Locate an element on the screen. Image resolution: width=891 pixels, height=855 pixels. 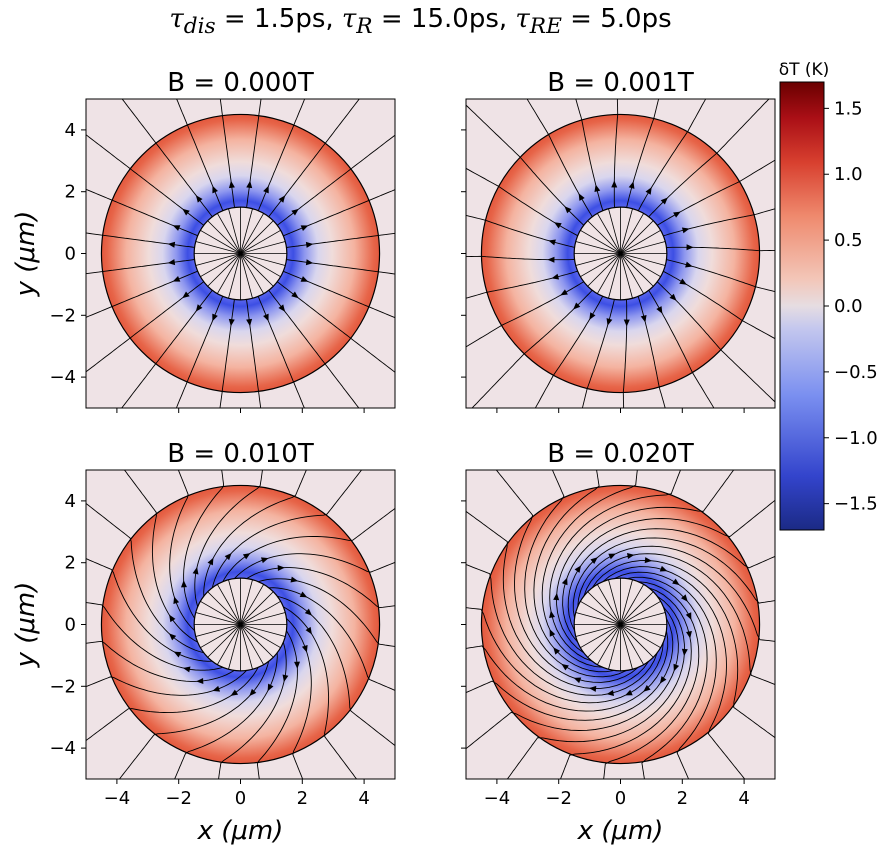
colorbar-gradient is located at coordinates (802, 306).